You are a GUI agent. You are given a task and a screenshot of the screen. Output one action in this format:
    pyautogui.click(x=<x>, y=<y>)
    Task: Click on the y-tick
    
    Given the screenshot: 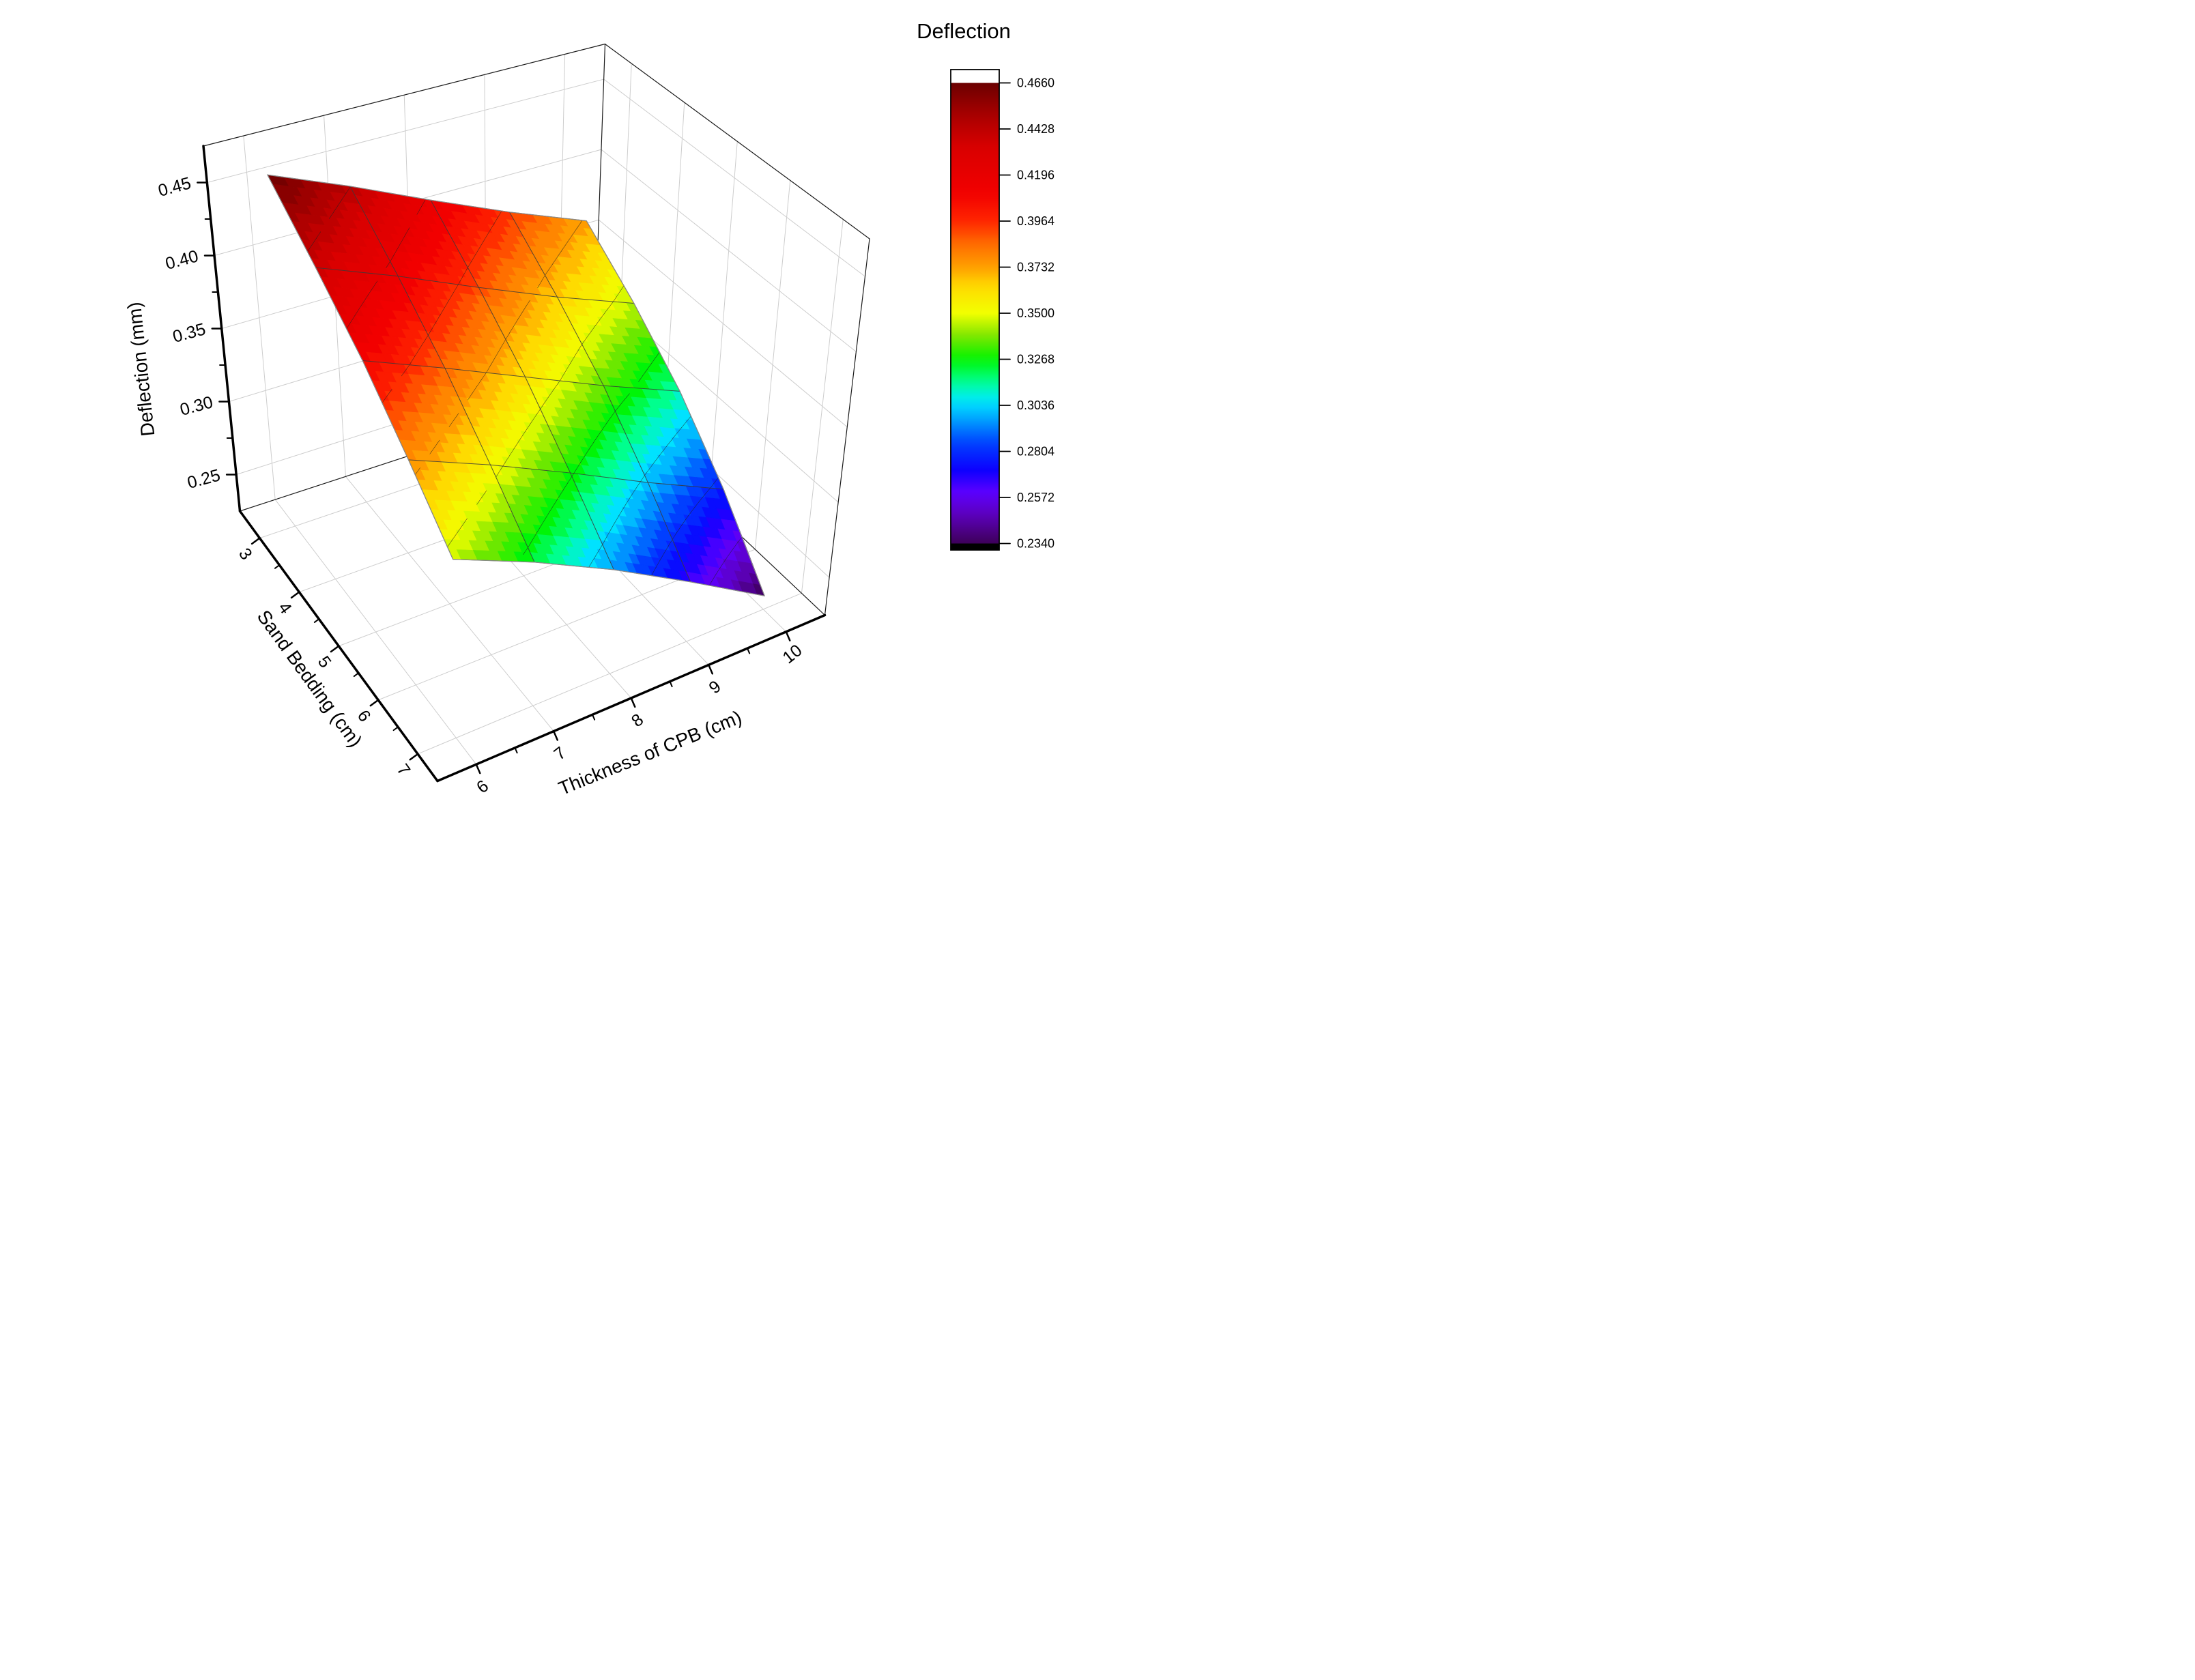 What is the action you would take?
    pyautogui.click(x=335, y=649)
    